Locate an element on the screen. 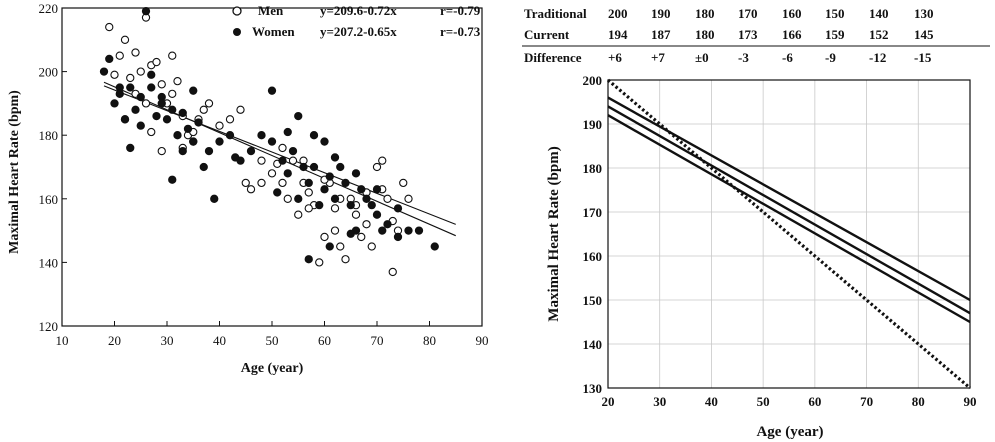 The width and height of the screenshot is (995, 442). table-row-label: Traditional is located at coordinates (555, 13).